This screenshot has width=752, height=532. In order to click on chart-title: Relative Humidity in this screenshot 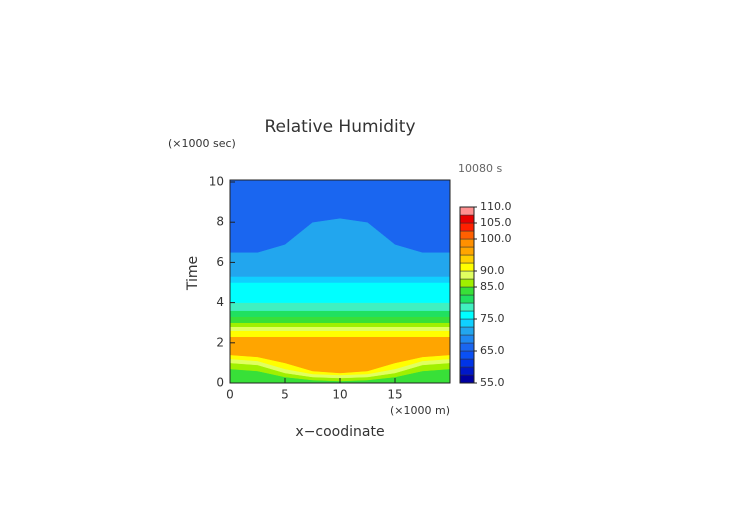, I will do `click(339, 127)`.